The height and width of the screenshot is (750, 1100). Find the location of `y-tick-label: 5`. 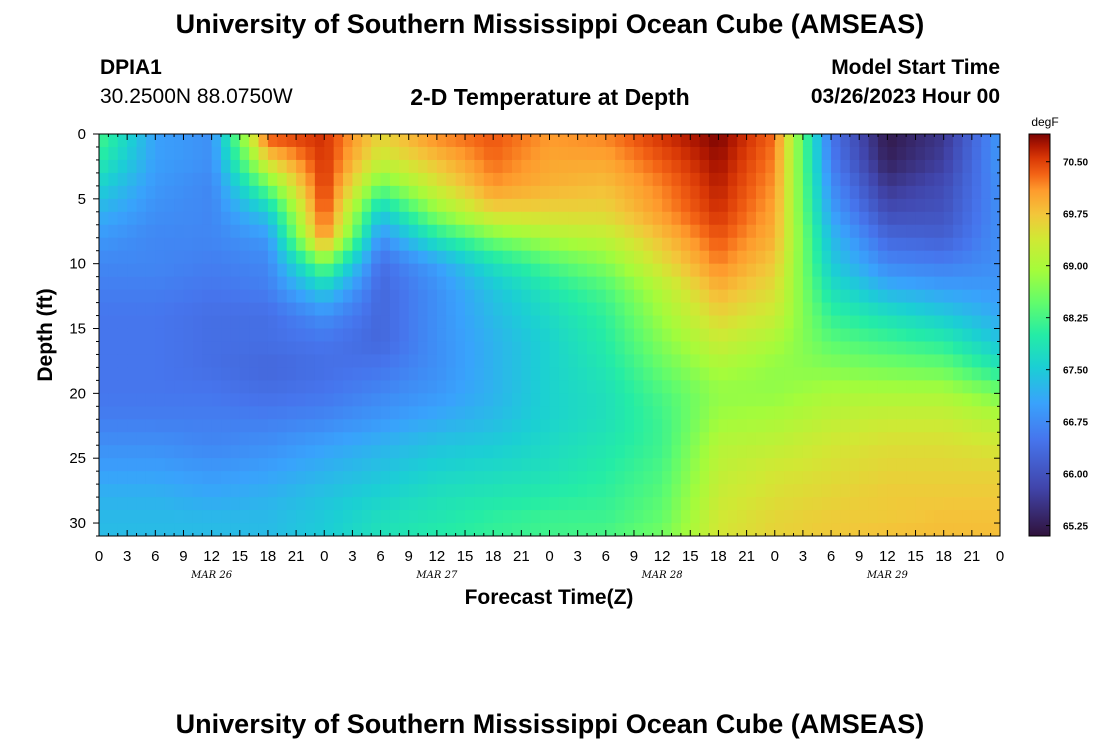

y-tick-label: 5 is located at coordinates (82, 199).